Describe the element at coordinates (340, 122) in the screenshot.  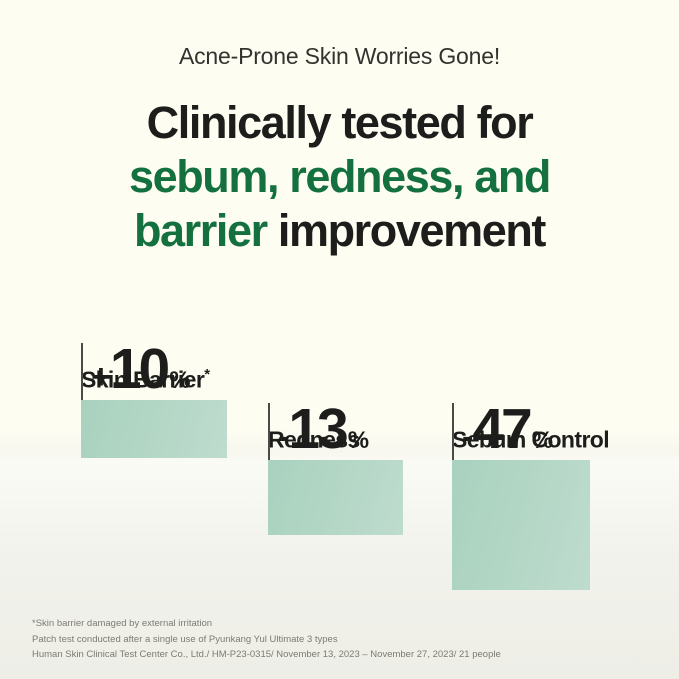
I see `headline-line-1: Clinically tested for` at that location.